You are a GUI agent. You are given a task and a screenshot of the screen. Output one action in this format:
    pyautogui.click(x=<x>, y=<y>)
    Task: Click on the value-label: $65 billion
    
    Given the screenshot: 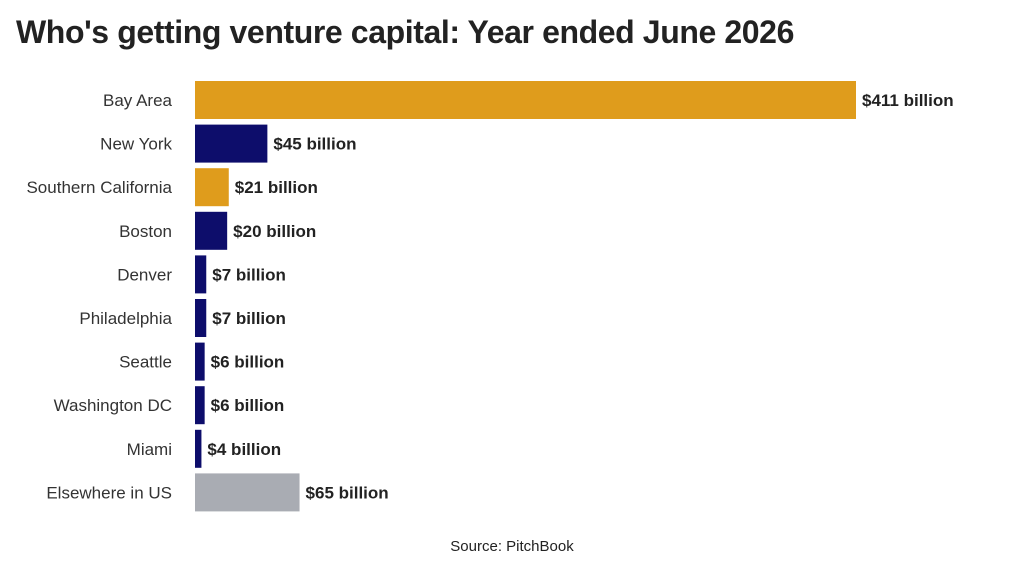 What is the action you would take?
    pyautogui.click(x=347, y=492)
    